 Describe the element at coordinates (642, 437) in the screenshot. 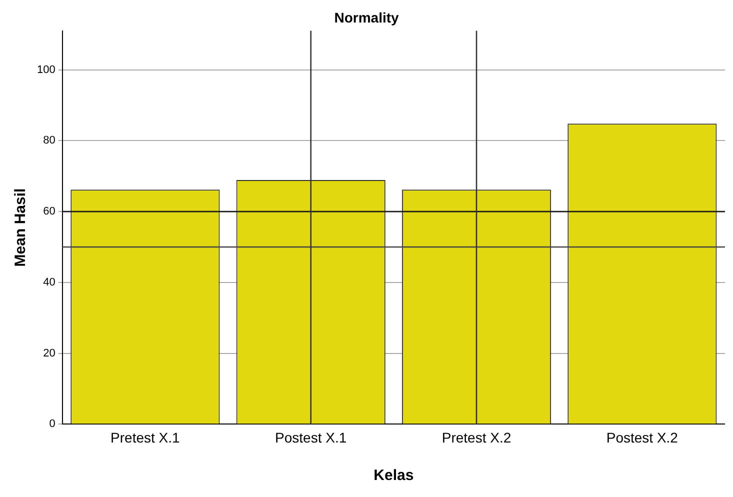

I see `x-tick-label: Postest X.2` at that location.